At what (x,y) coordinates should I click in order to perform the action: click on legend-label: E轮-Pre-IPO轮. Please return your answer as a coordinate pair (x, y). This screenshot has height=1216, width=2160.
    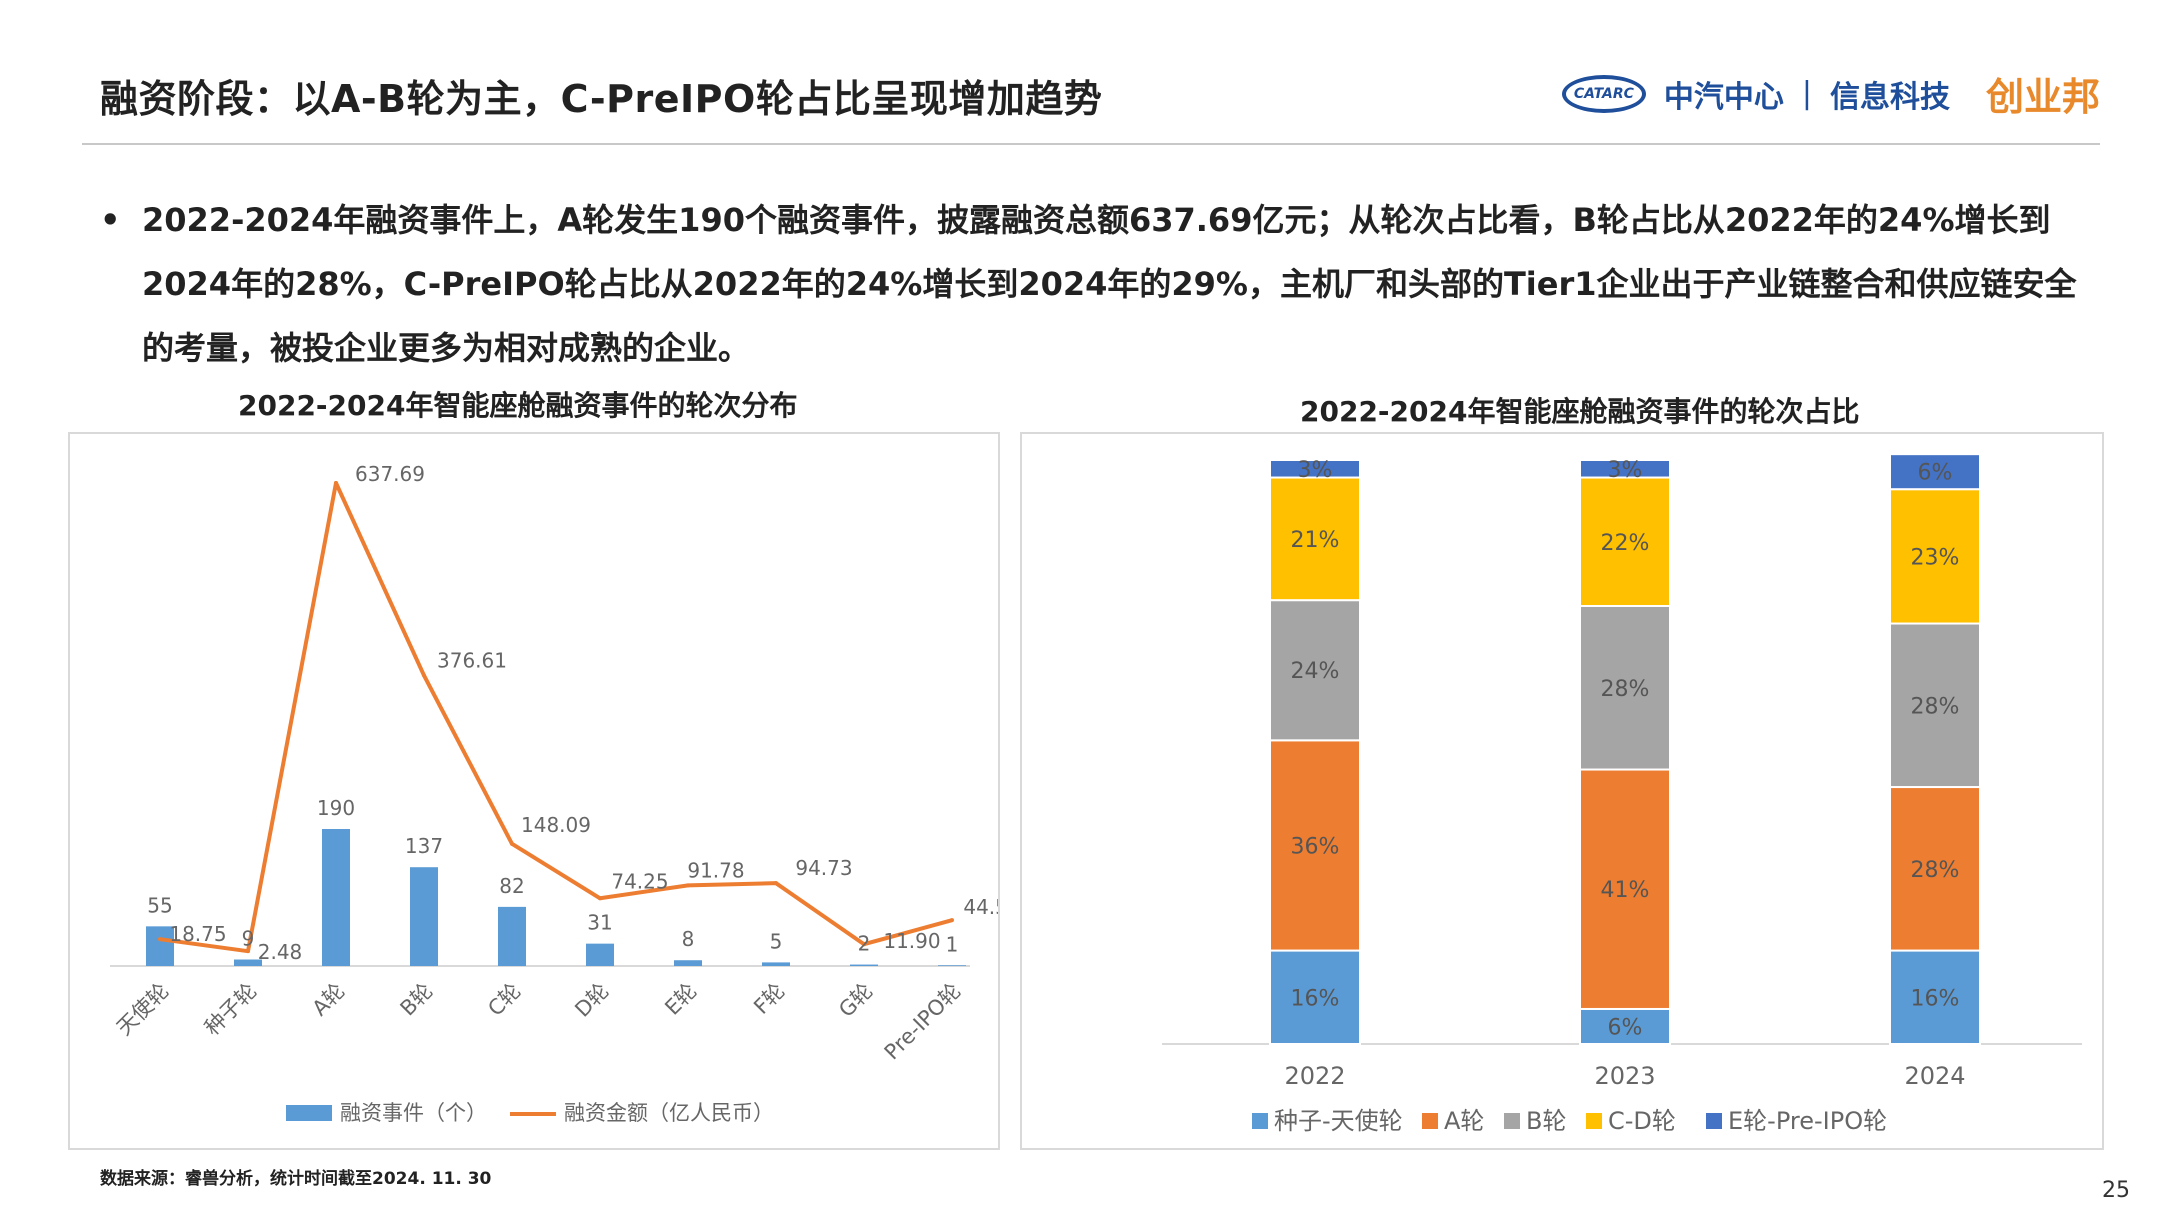
    Looking at the image, I should click on (1807, 1121).